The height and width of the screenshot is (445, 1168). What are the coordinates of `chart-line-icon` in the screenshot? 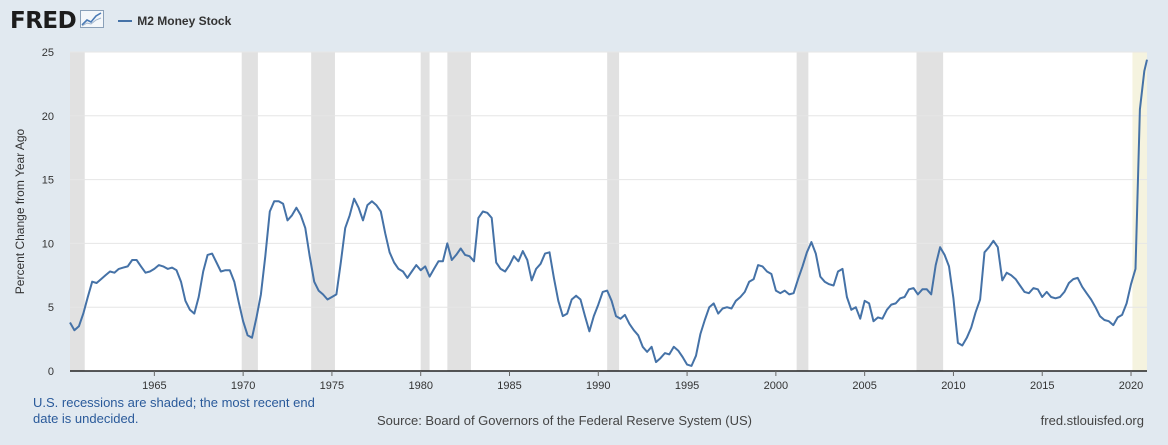 It's located at (92, 21).